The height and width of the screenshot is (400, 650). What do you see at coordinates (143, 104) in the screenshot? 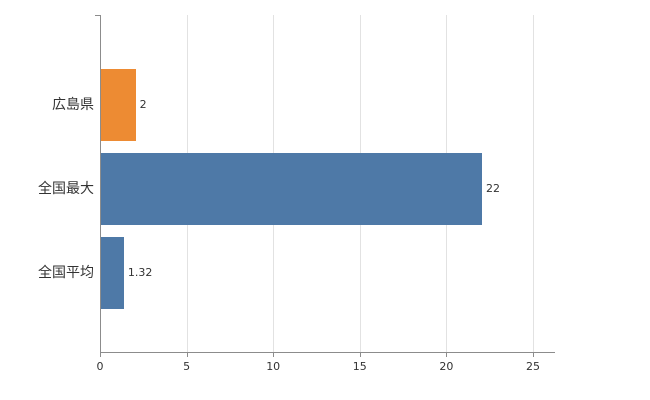
I see `value-label: 2` at bounding box center [143, 104].